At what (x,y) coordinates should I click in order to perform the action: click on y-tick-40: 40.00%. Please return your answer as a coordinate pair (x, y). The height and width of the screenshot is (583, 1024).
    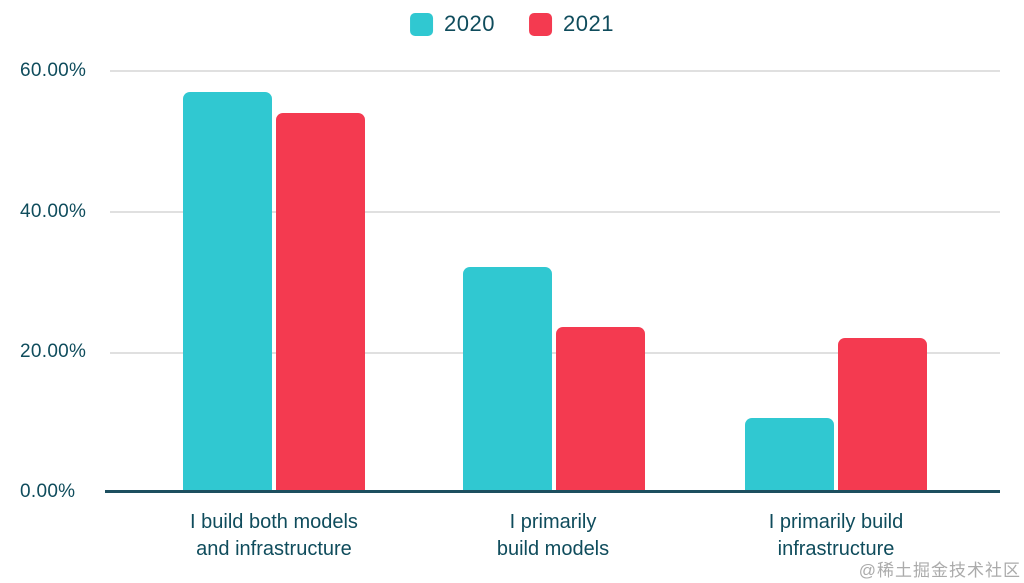
    Looking at the image, I should click on (53, 211).